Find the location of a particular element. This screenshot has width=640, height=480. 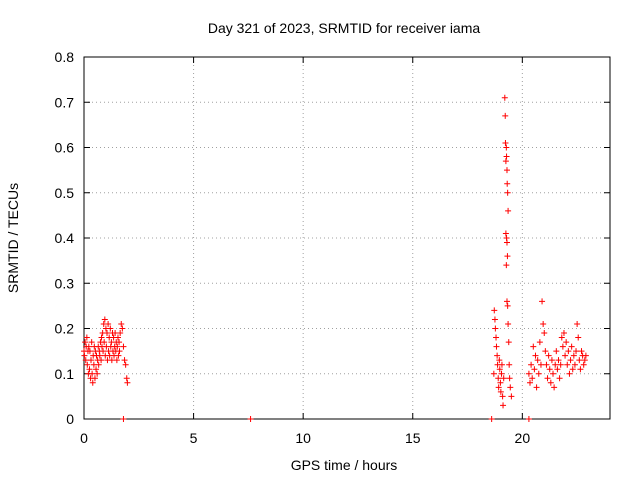

x-tick-label: 20 is located at coordinates (523, 438).